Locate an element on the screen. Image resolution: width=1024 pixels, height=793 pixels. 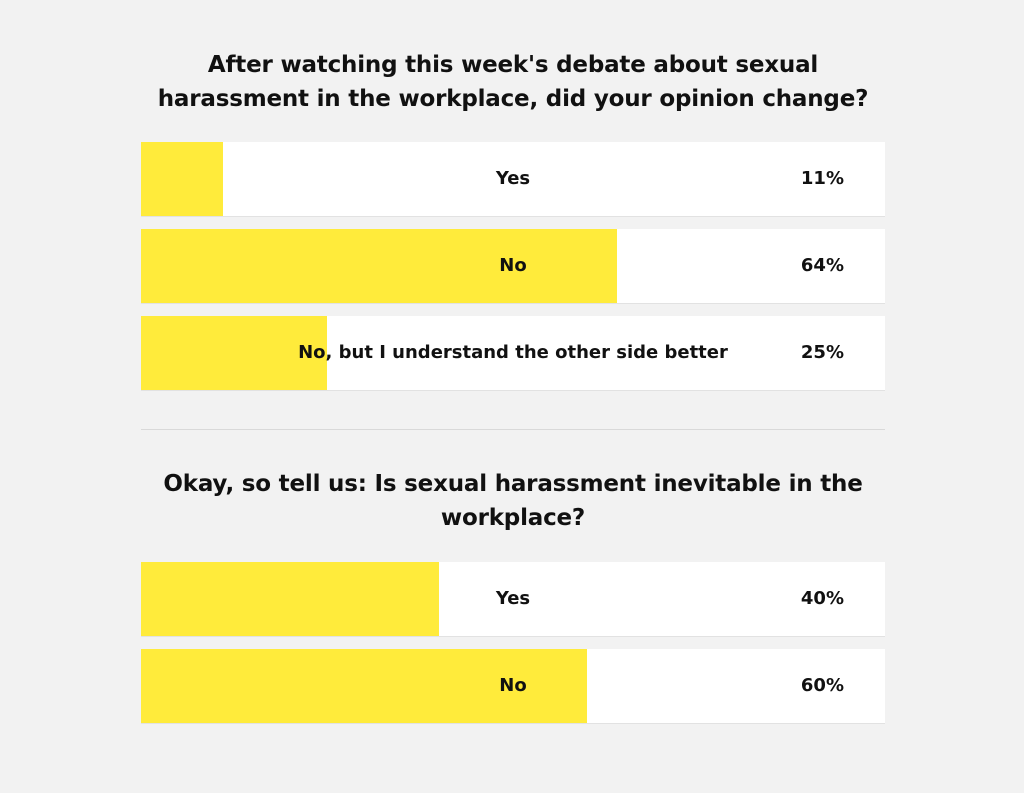
option-percentage: 11% is located at coordinates (822, 178).